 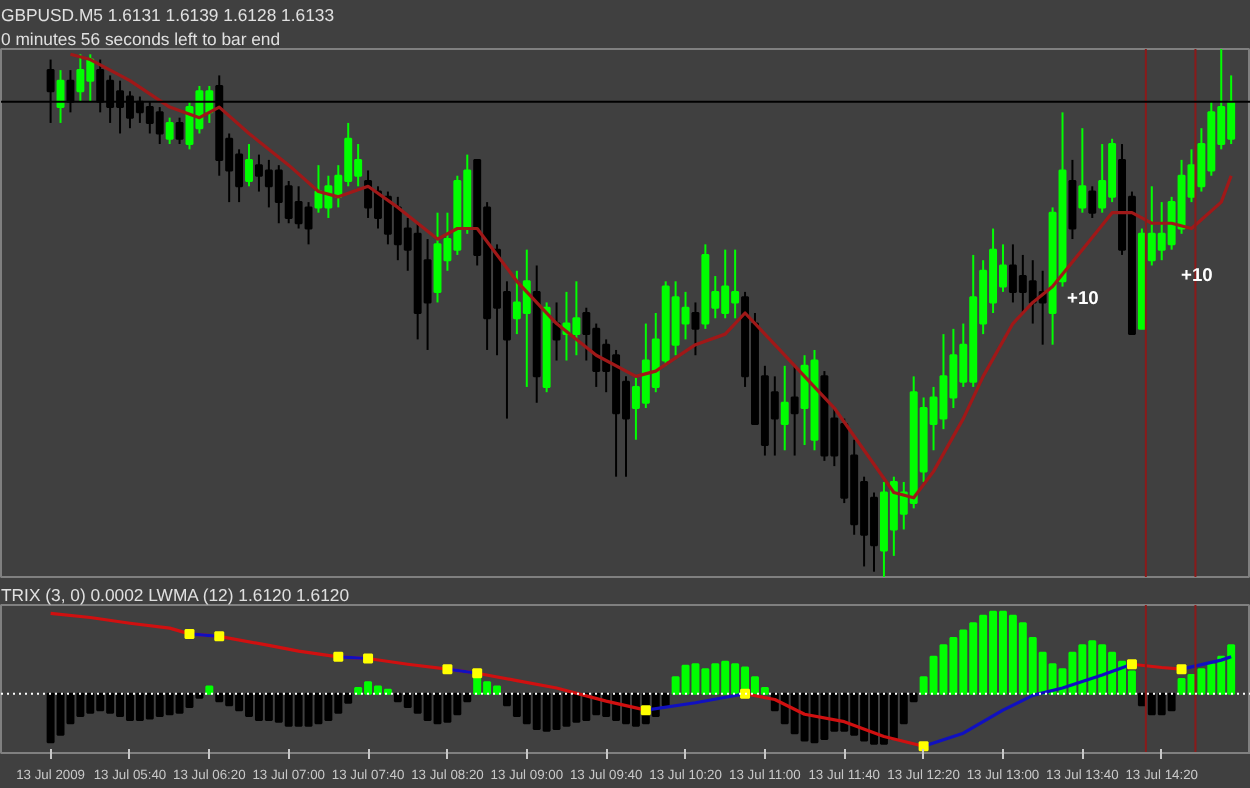 I want to click on chart-subtitle: 0 minutes 56 seconds left to bar end, so click(x=141, y=39).